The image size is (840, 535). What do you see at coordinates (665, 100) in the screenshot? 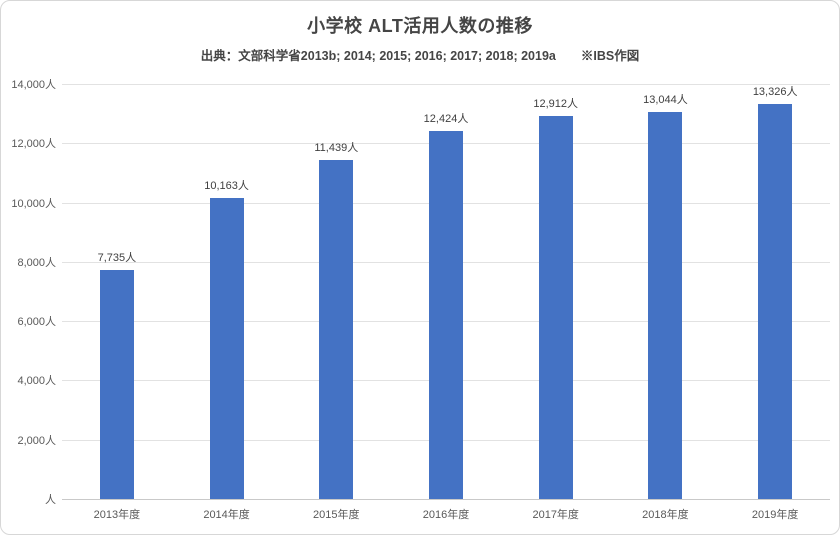
I see `bar-value-label: 13,044人` at bounding box center [665, 100].